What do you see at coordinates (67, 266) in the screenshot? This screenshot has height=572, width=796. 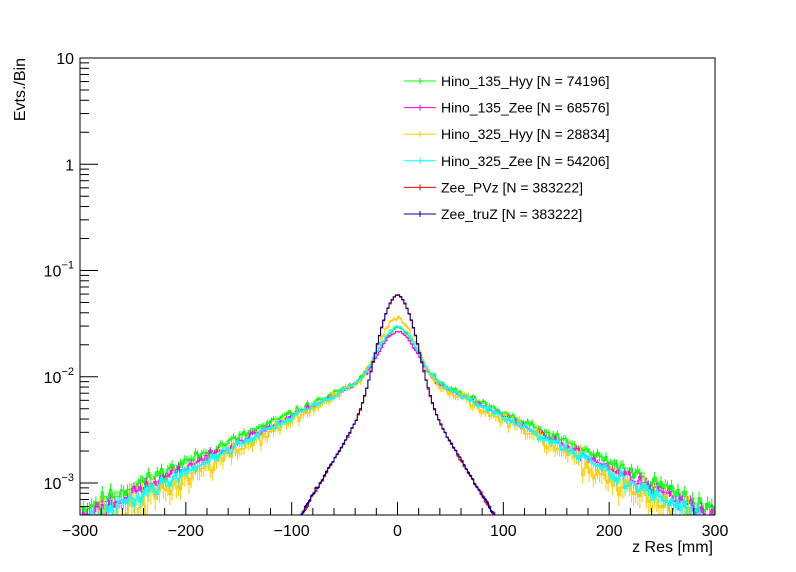 I see `y-tick-exponent: −1` at bounding box center [67, 266].